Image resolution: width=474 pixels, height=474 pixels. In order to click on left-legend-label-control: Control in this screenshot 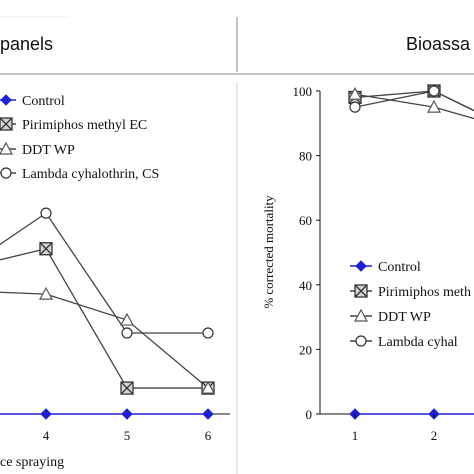, I will do `click(43, 101)`.